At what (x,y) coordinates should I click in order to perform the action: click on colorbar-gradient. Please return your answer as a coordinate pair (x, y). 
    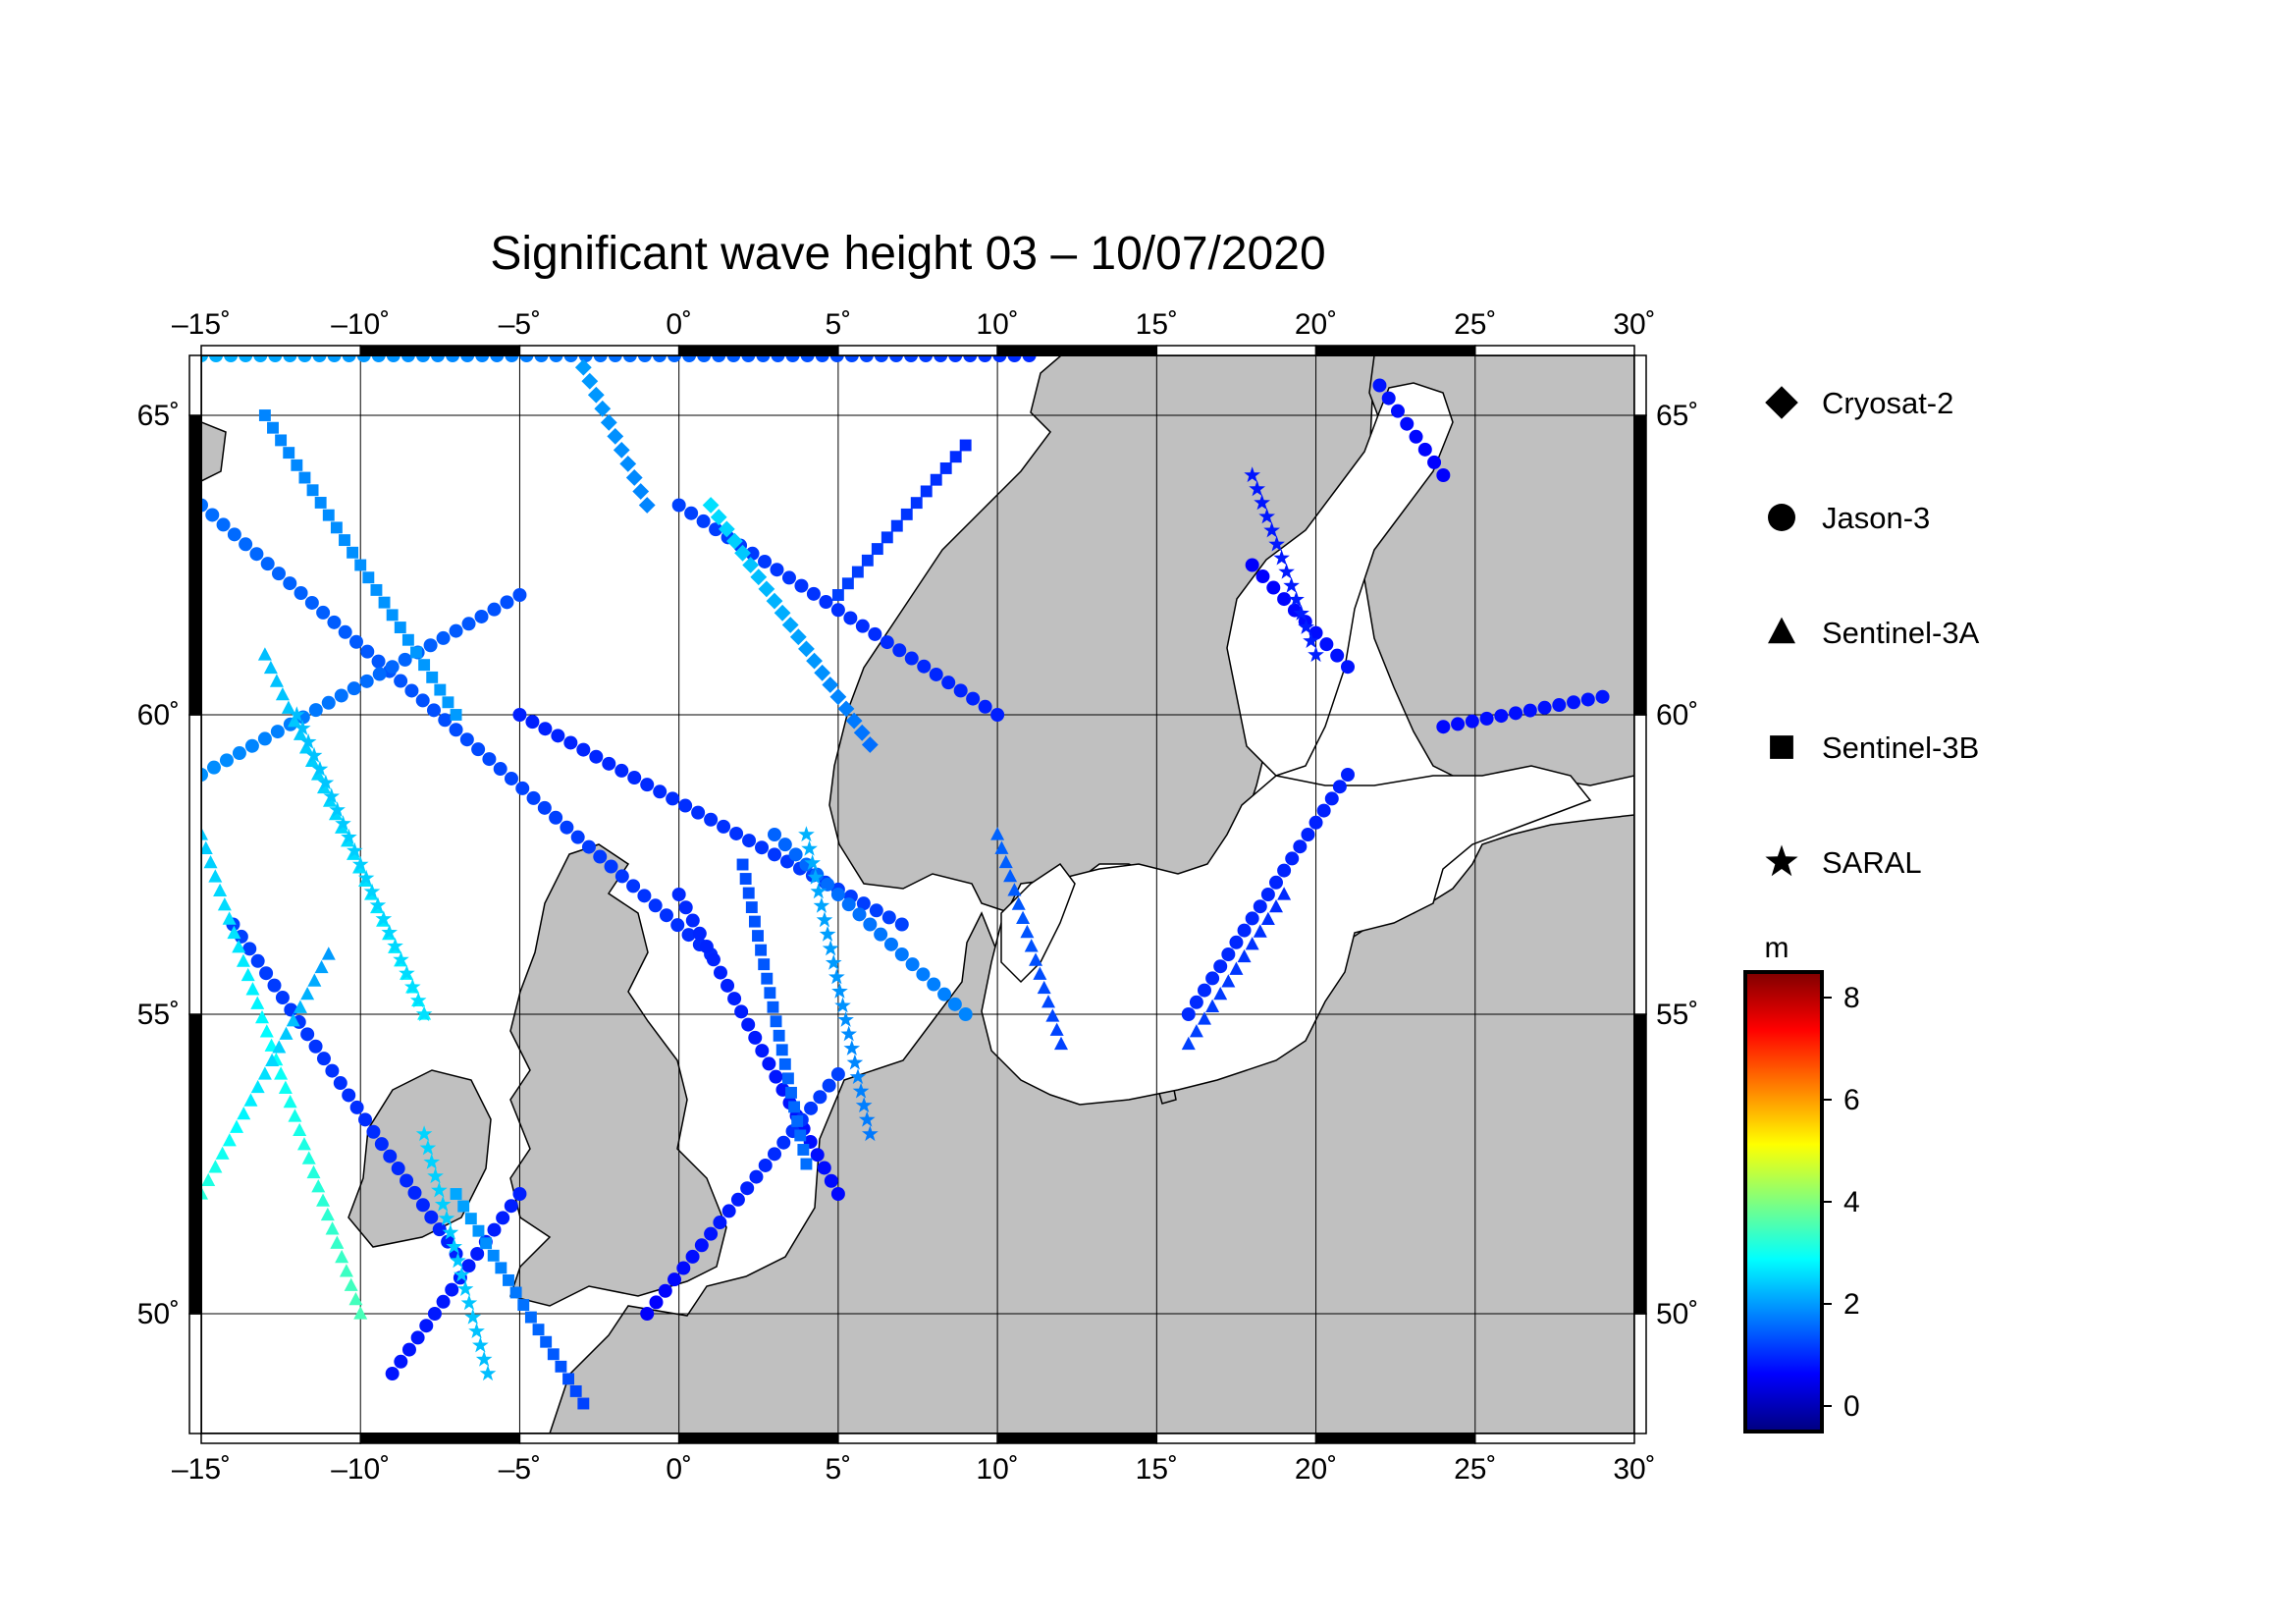
    Looking at the image, I should click on (1783, 1202).